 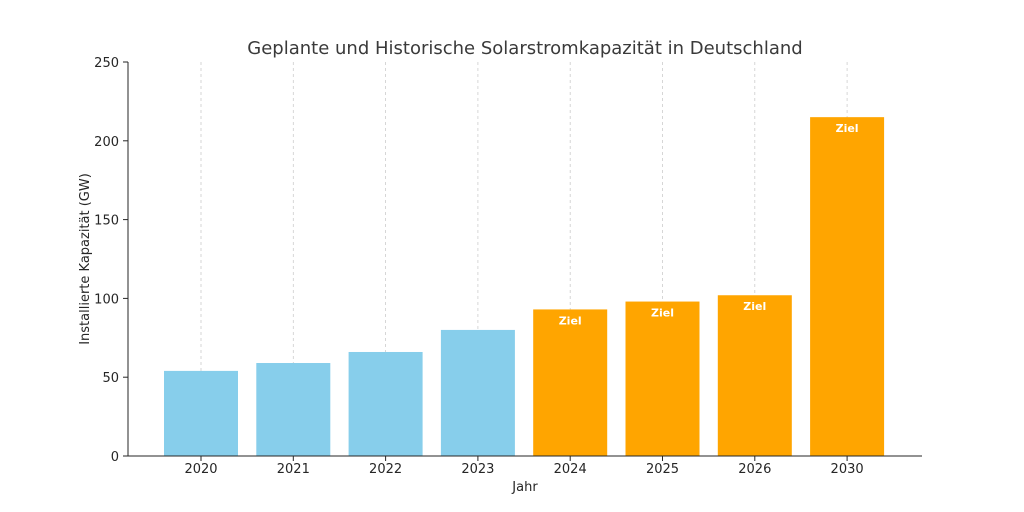 I want to click on x-tick-label: 2026, so click(x=754, y=469).